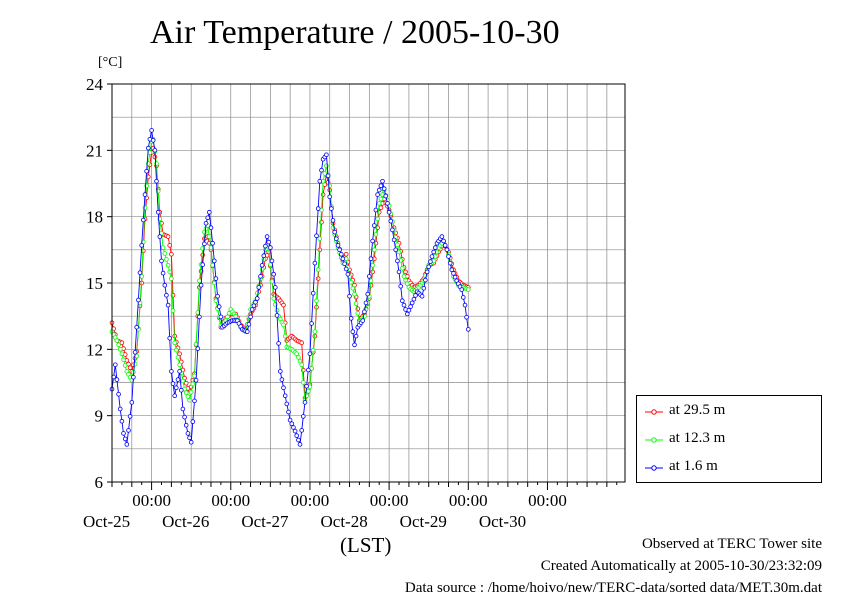 The image size is (842, 597). What do you see at coordinates (185, 521) in the screenshot?
I see `x-tick-date-label: Oct-26` at bounding box center [185, 521].